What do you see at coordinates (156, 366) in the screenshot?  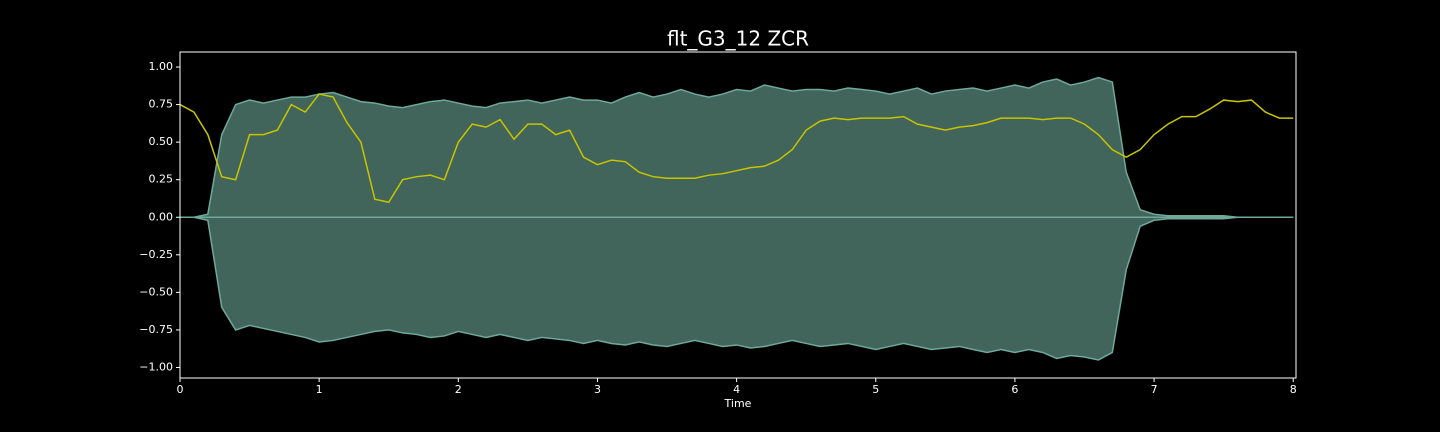 I see `y-tick-label: −1.00` at bounding box center [156, 366].